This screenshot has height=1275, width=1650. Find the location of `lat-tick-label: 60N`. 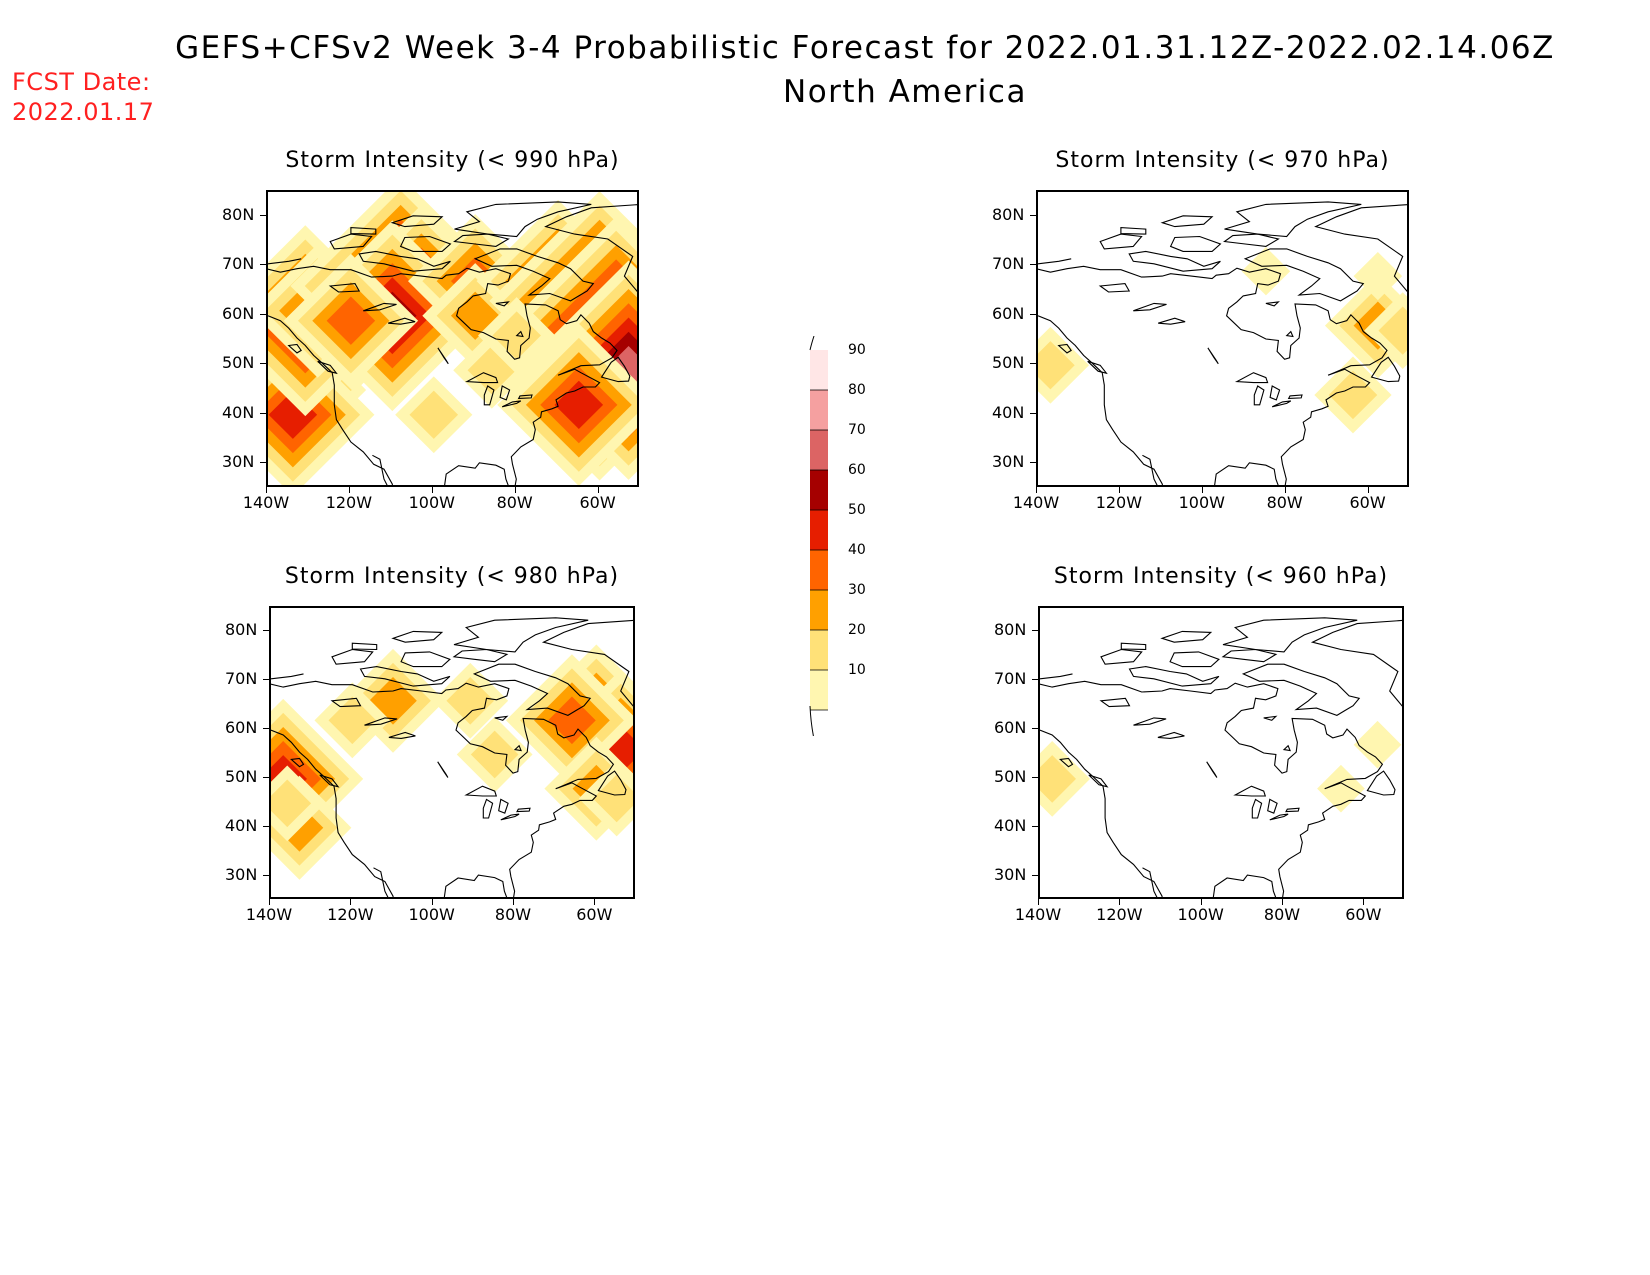

lat-tick-label: 60N is located at coordinates (241, 728).